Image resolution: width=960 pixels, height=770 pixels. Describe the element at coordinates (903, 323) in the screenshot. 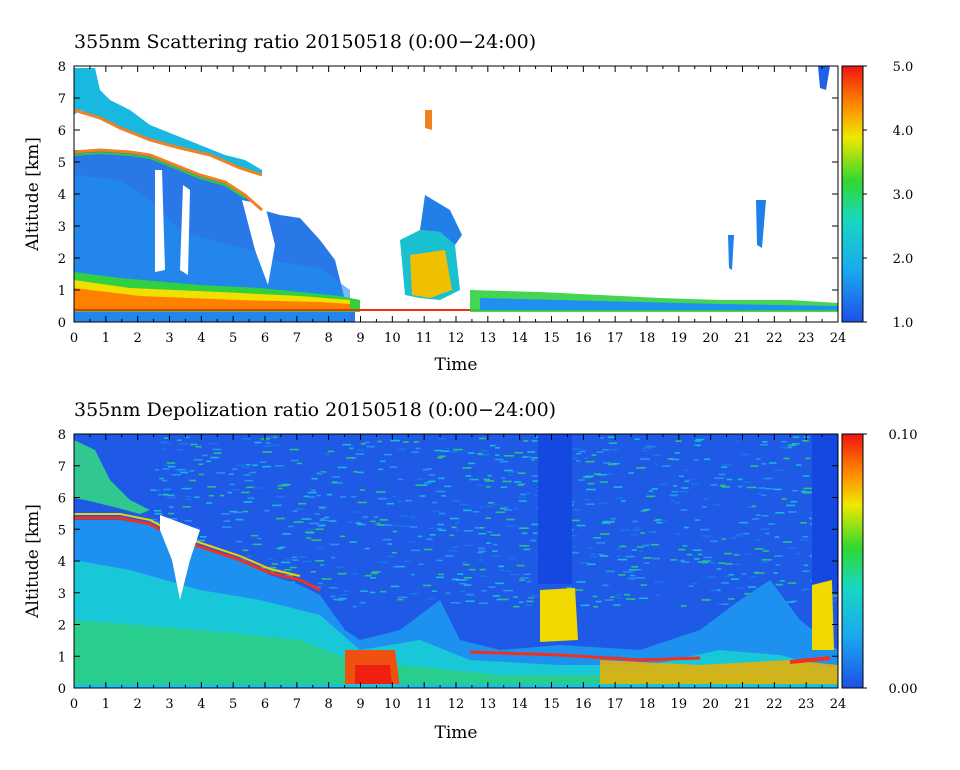

I see `colorbar-tick-label: 1.0` at that location.